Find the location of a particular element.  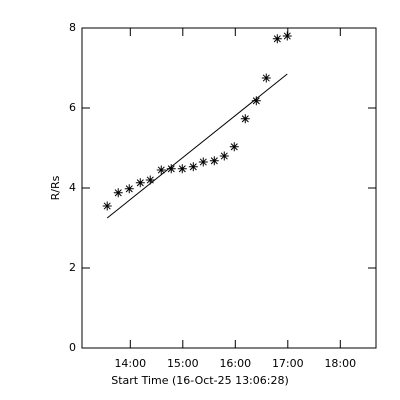

x-tick-label: 18:00 is located at coordinates (340, 363).